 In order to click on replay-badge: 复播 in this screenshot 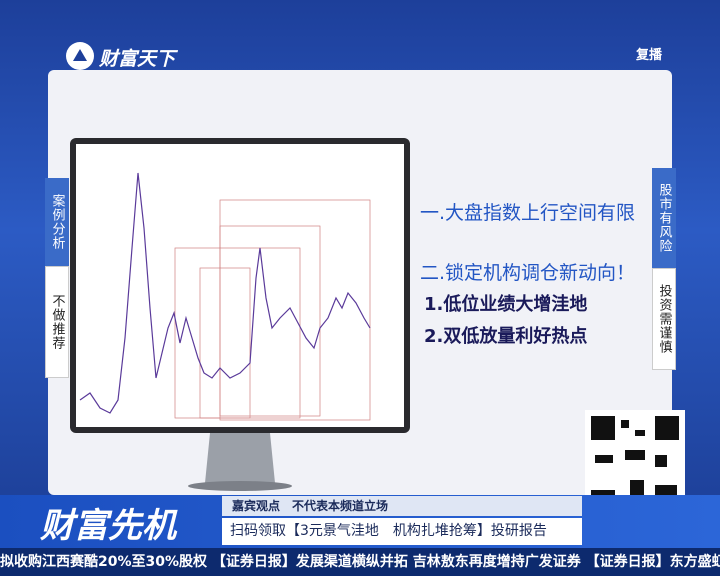, I will do `click(649, 55)`.